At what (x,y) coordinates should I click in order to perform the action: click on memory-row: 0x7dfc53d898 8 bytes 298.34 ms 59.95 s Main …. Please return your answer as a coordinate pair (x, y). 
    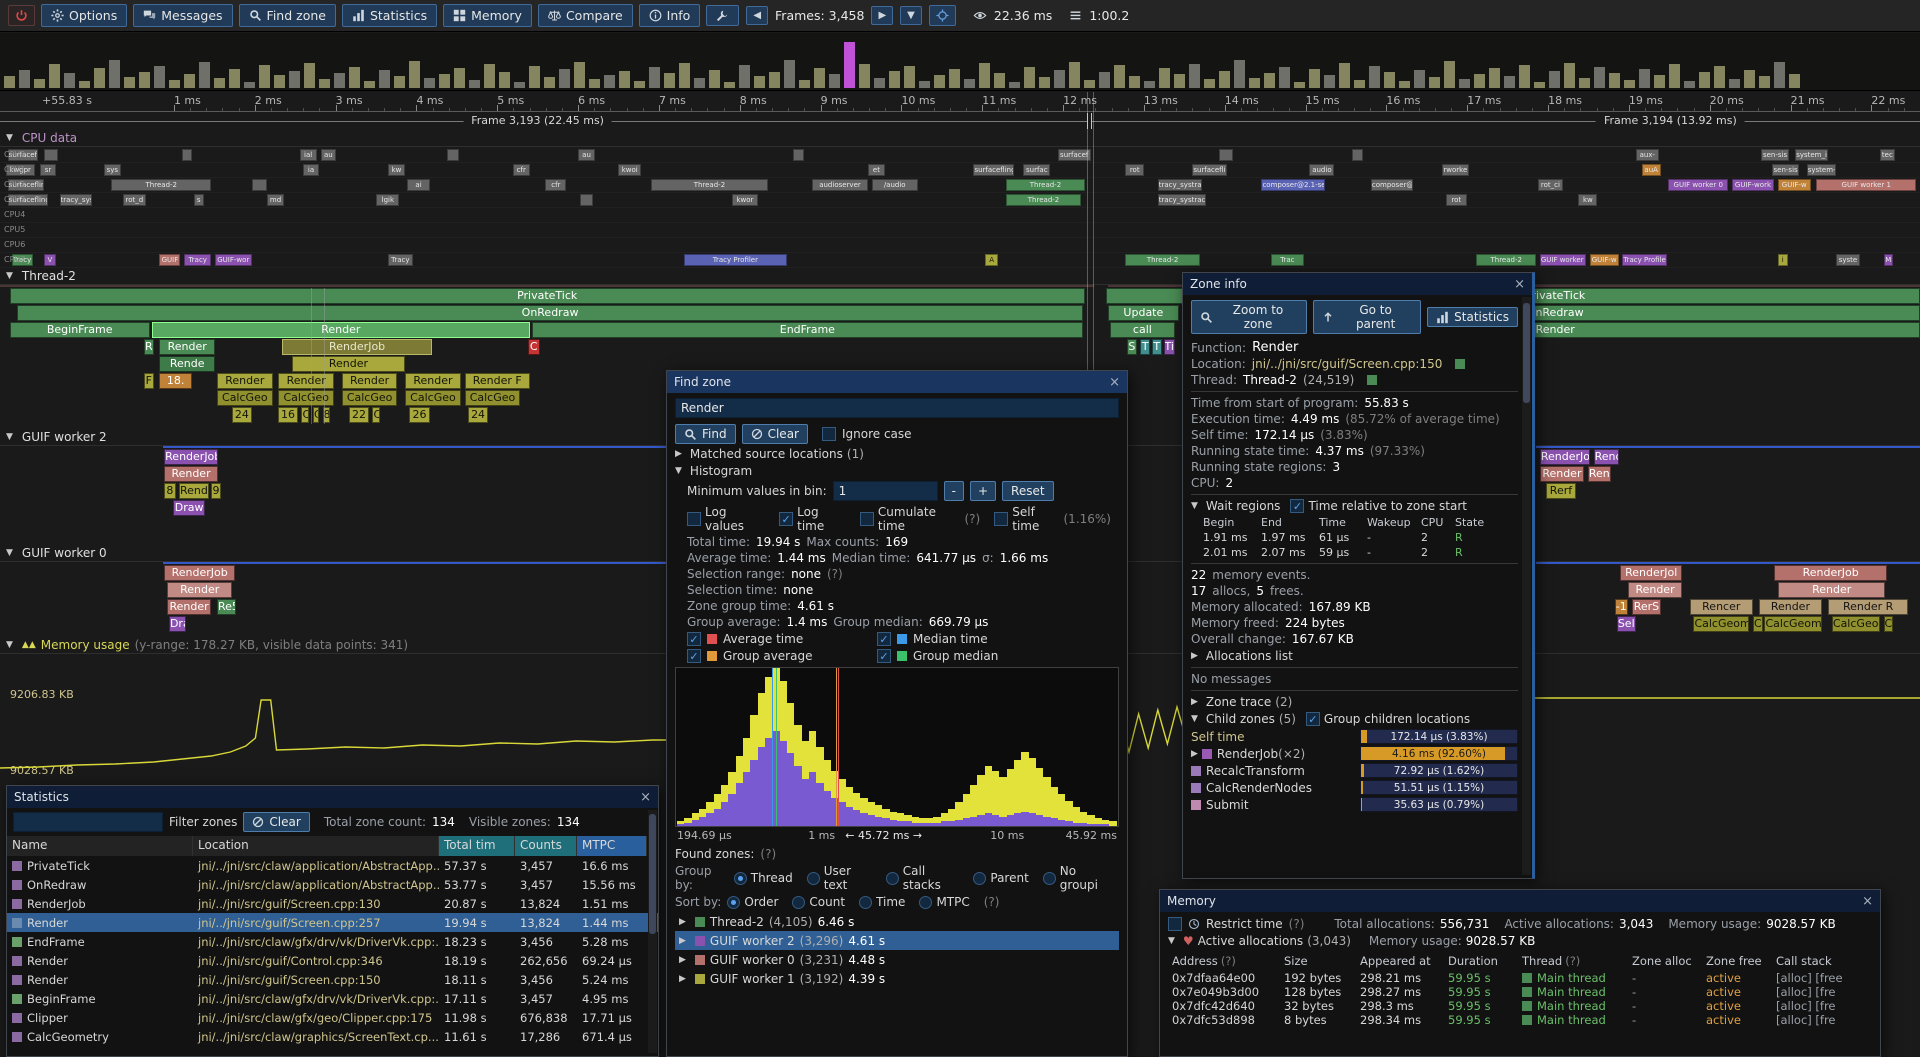
    Looking at the image, I should click on (1520, 1020).